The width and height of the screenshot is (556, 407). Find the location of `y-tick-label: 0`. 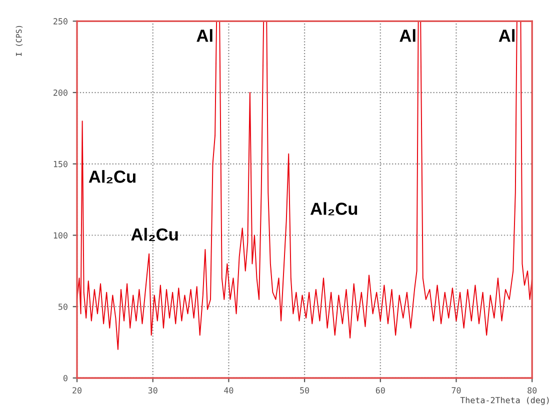

y-tick-label: 0 is located at coordinates (66, 378).